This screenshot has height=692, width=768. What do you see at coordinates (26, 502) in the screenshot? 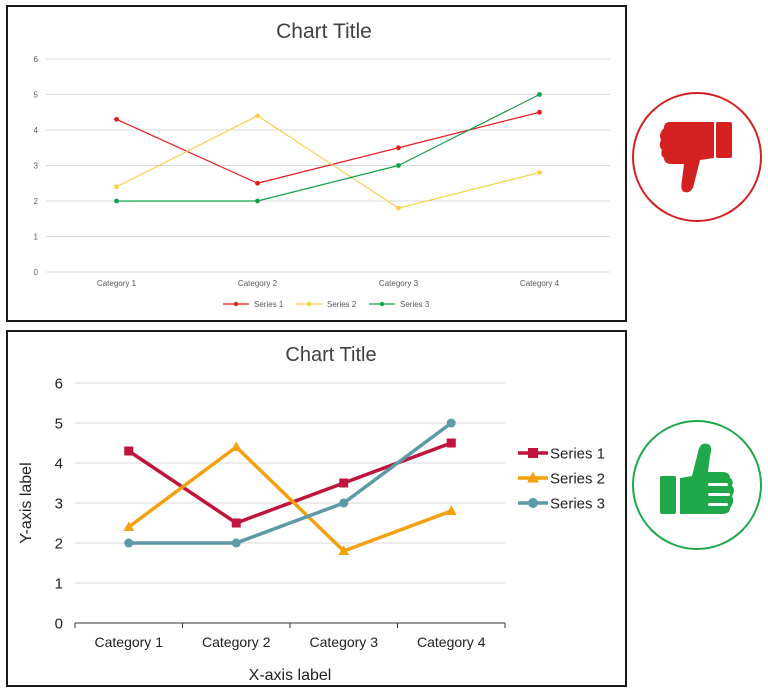
I see `y-axis-label: Y-axis label` at bounding box center [26, 502].